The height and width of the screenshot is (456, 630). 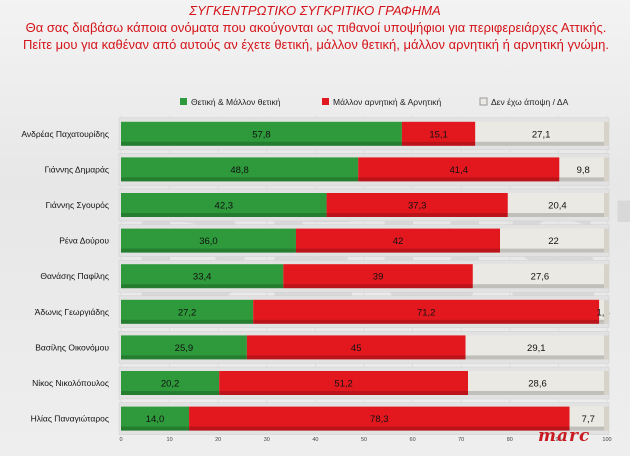 I want to click on data-label: 33,4, so click(x=202, y=277).